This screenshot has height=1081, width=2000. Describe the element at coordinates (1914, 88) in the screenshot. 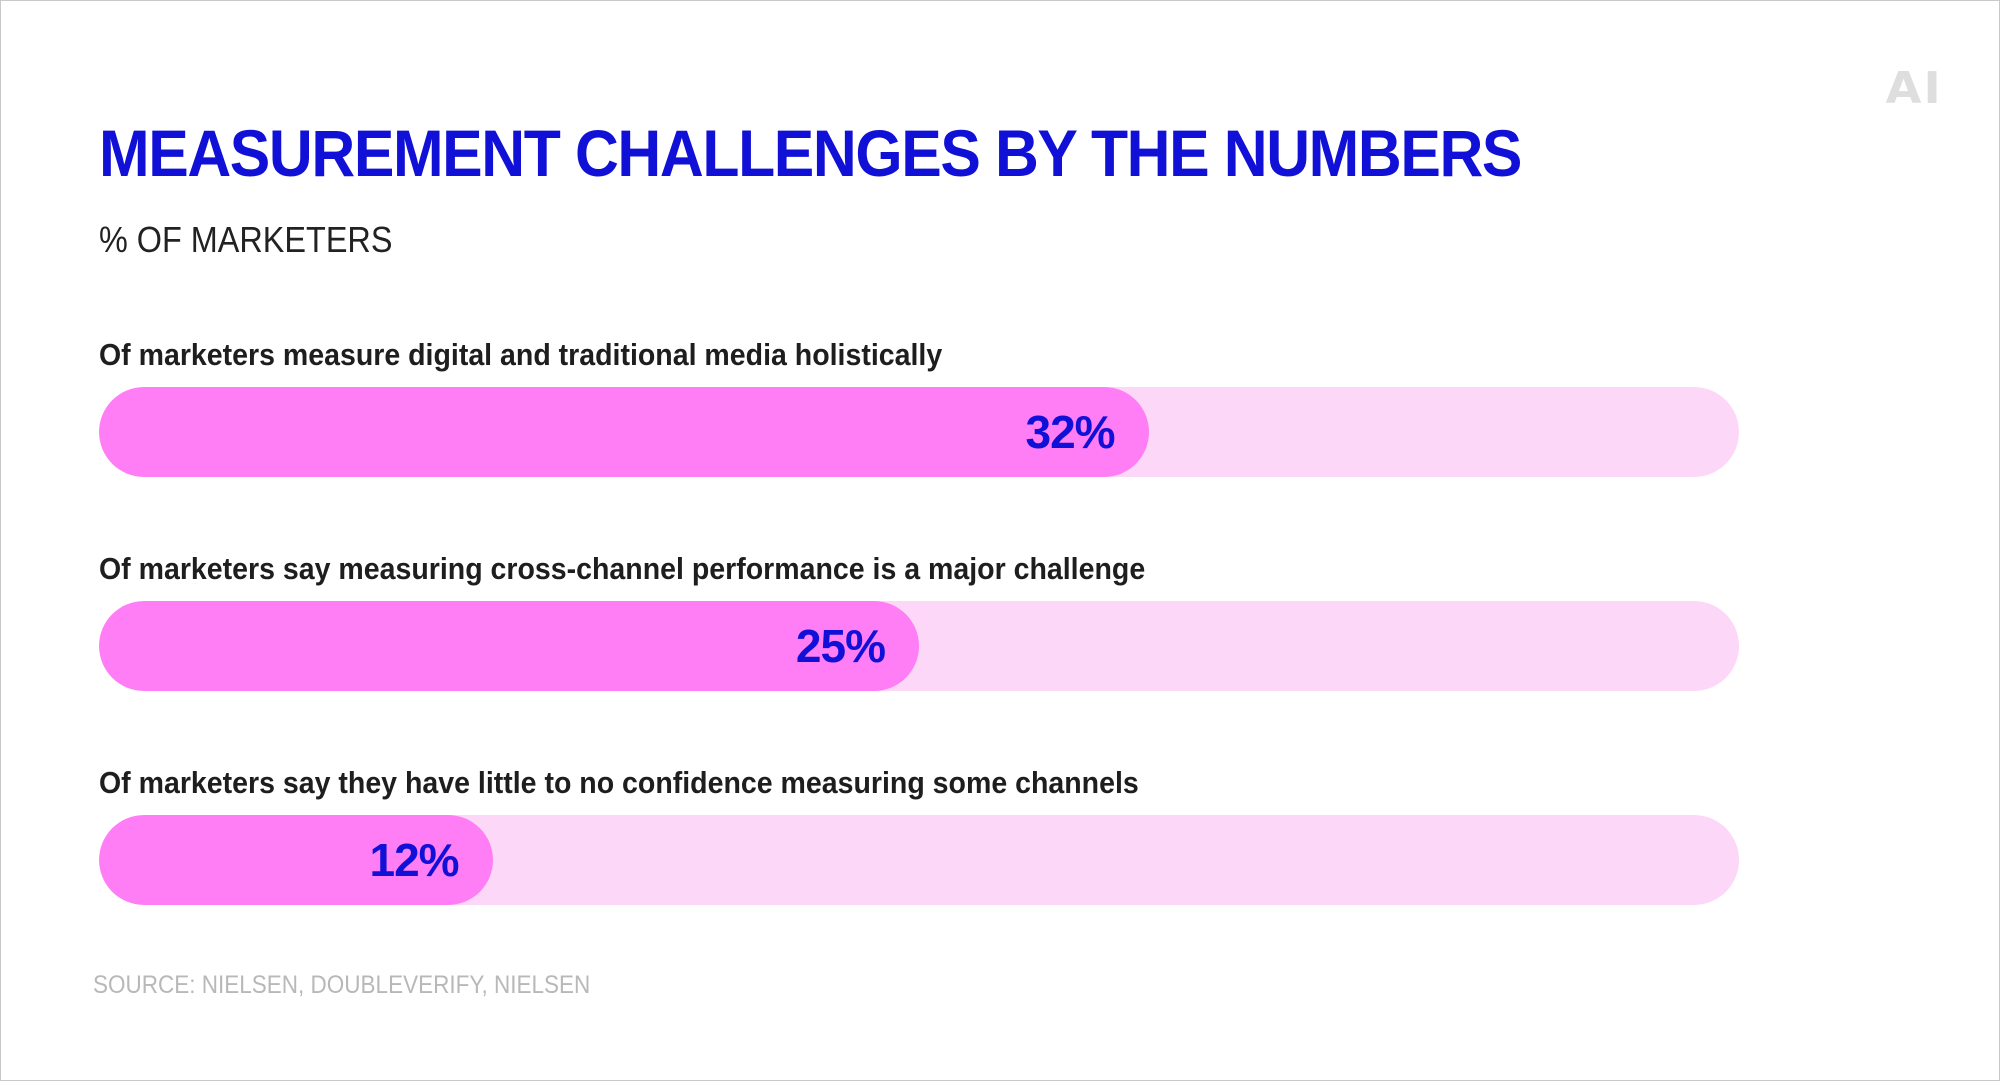

I see `brand-logo: AI` at that location.